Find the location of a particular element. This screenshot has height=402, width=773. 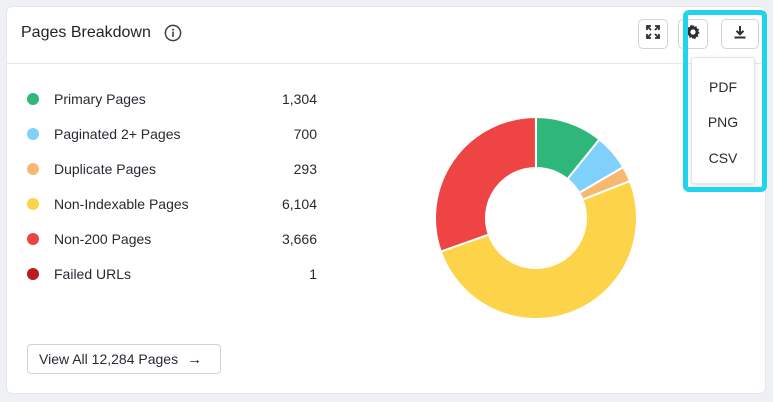

download-button is located at coordinates (740, 34).